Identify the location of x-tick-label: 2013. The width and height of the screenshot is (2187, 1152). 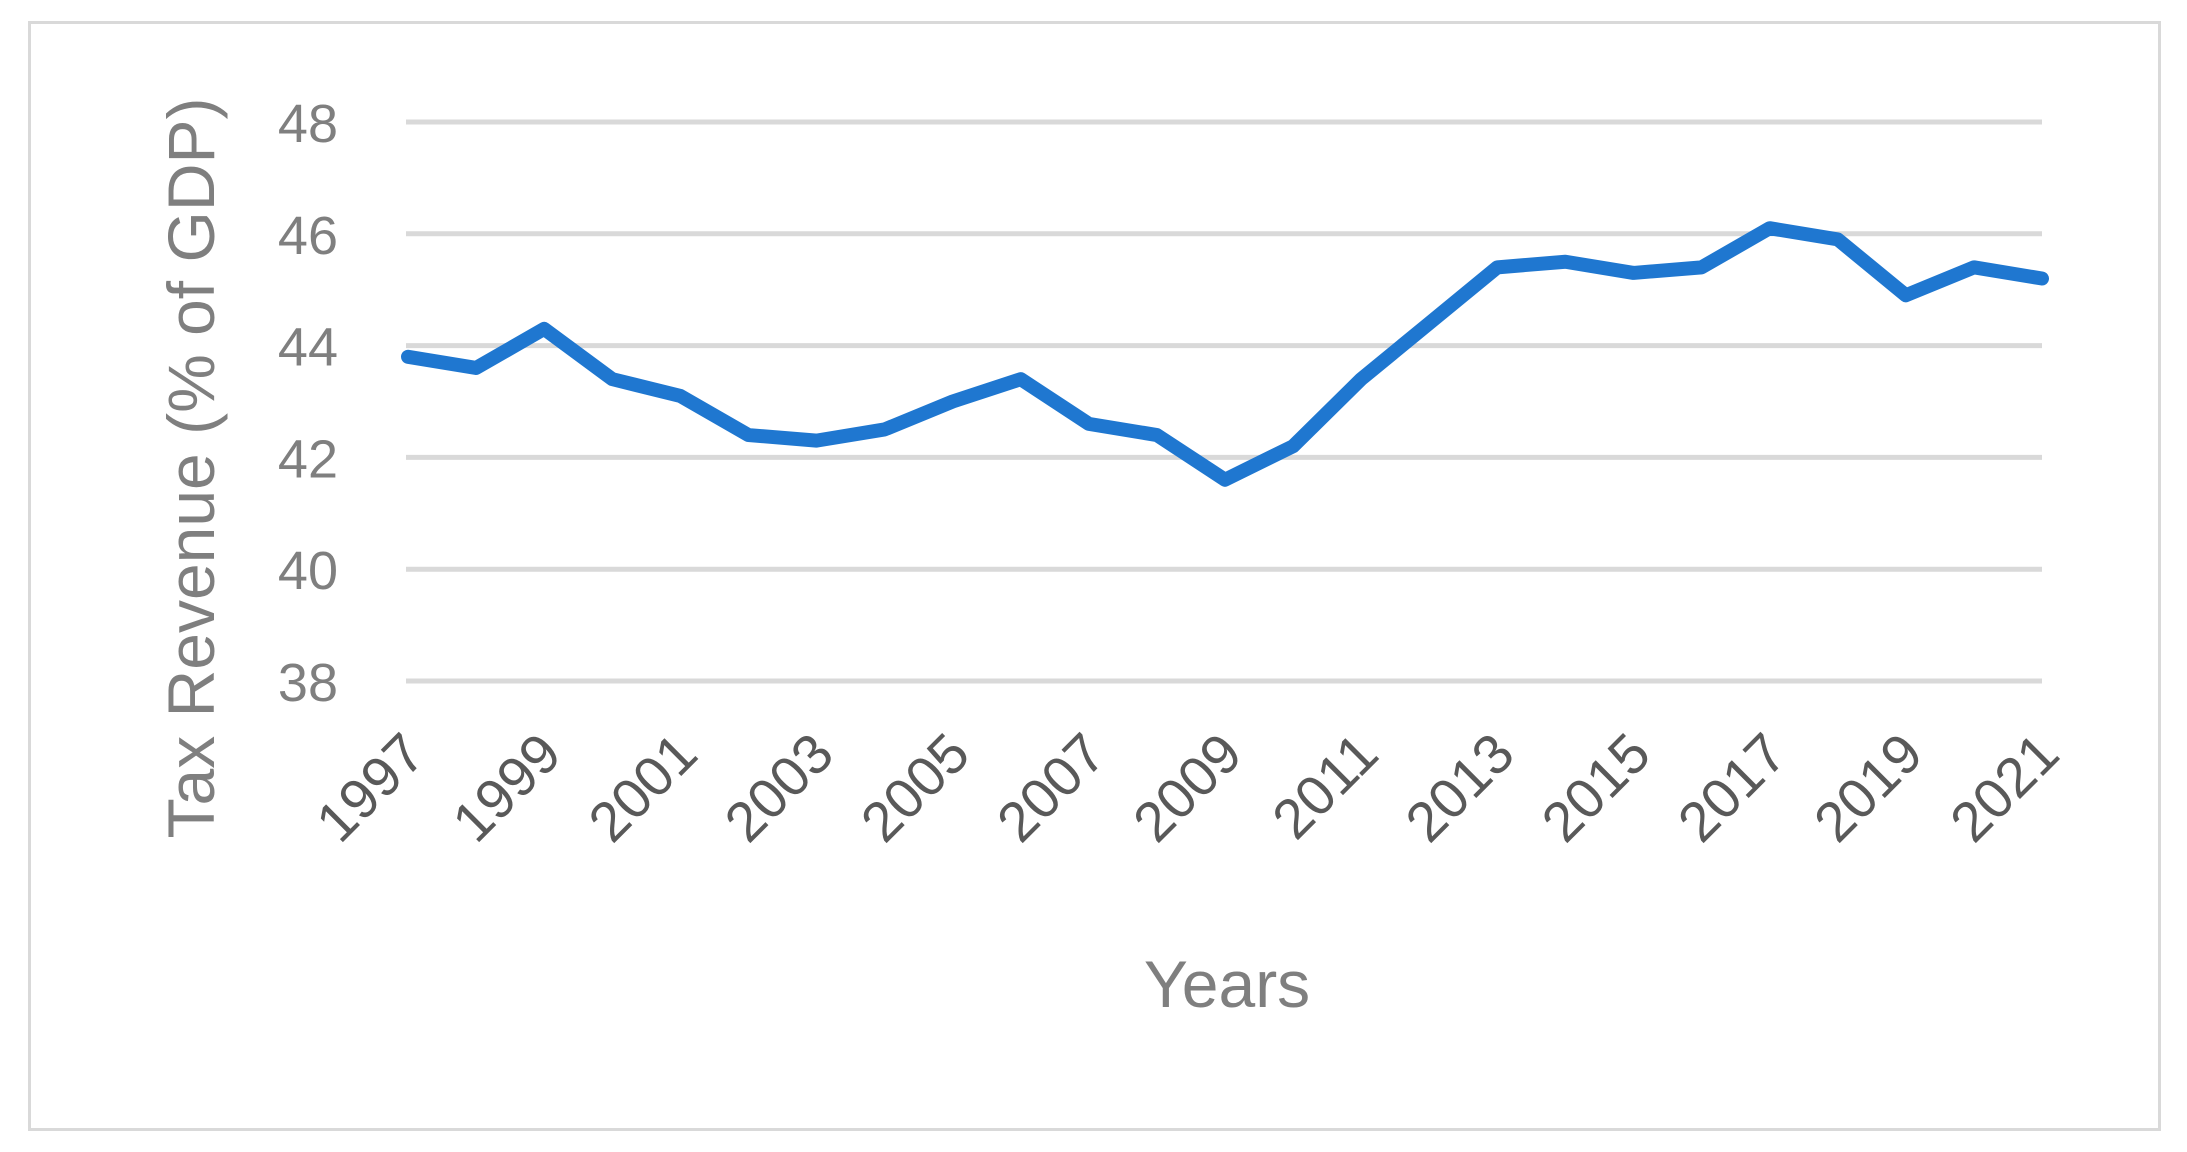
(1459, 787).